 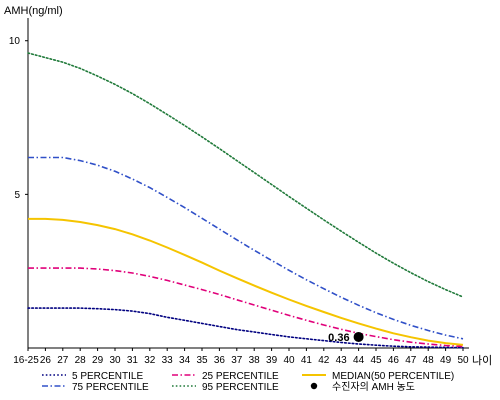 I want to click on legend-label: 75 PERCENTILE, so click(x=110, y=387).